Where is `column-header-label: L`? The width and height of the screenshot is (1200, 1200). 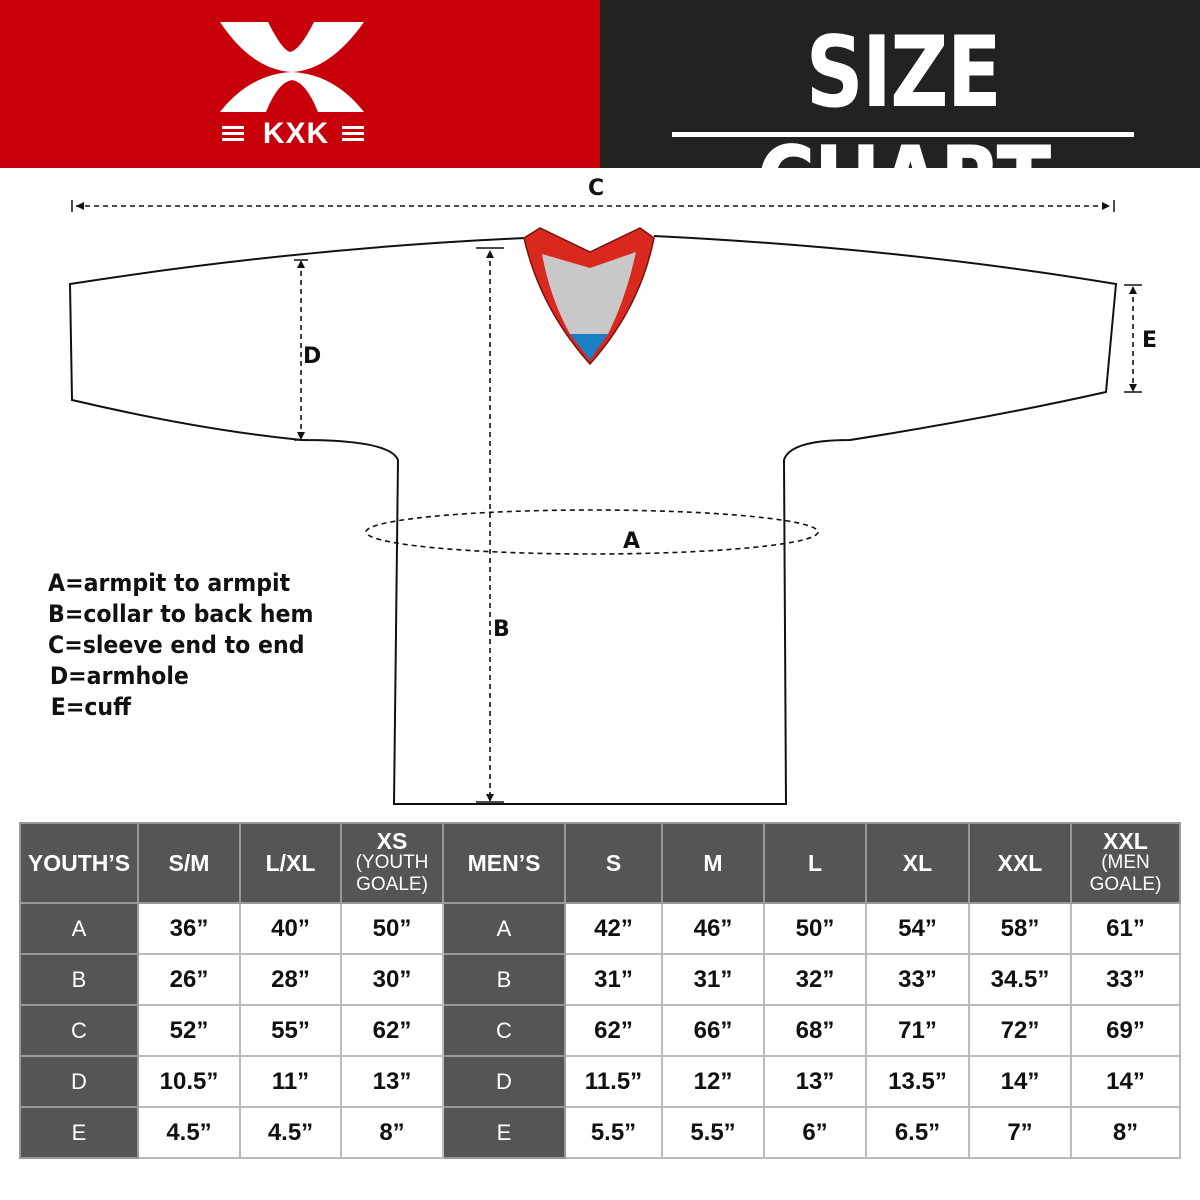
column-header-label: L is located at coordinates (815, 863).